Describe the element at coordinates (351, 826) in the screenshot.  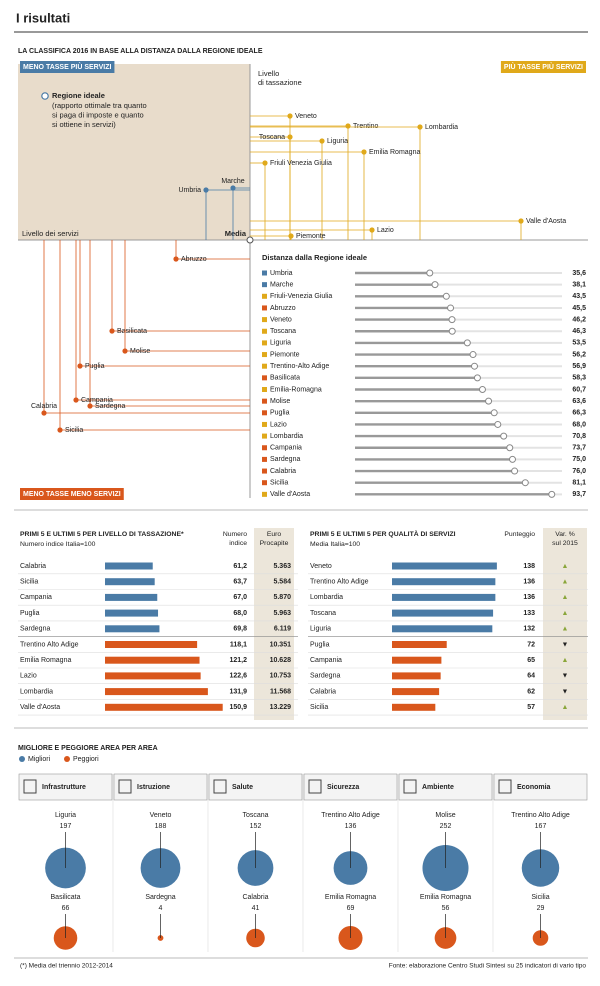
I see `value-label: 136` at that location.